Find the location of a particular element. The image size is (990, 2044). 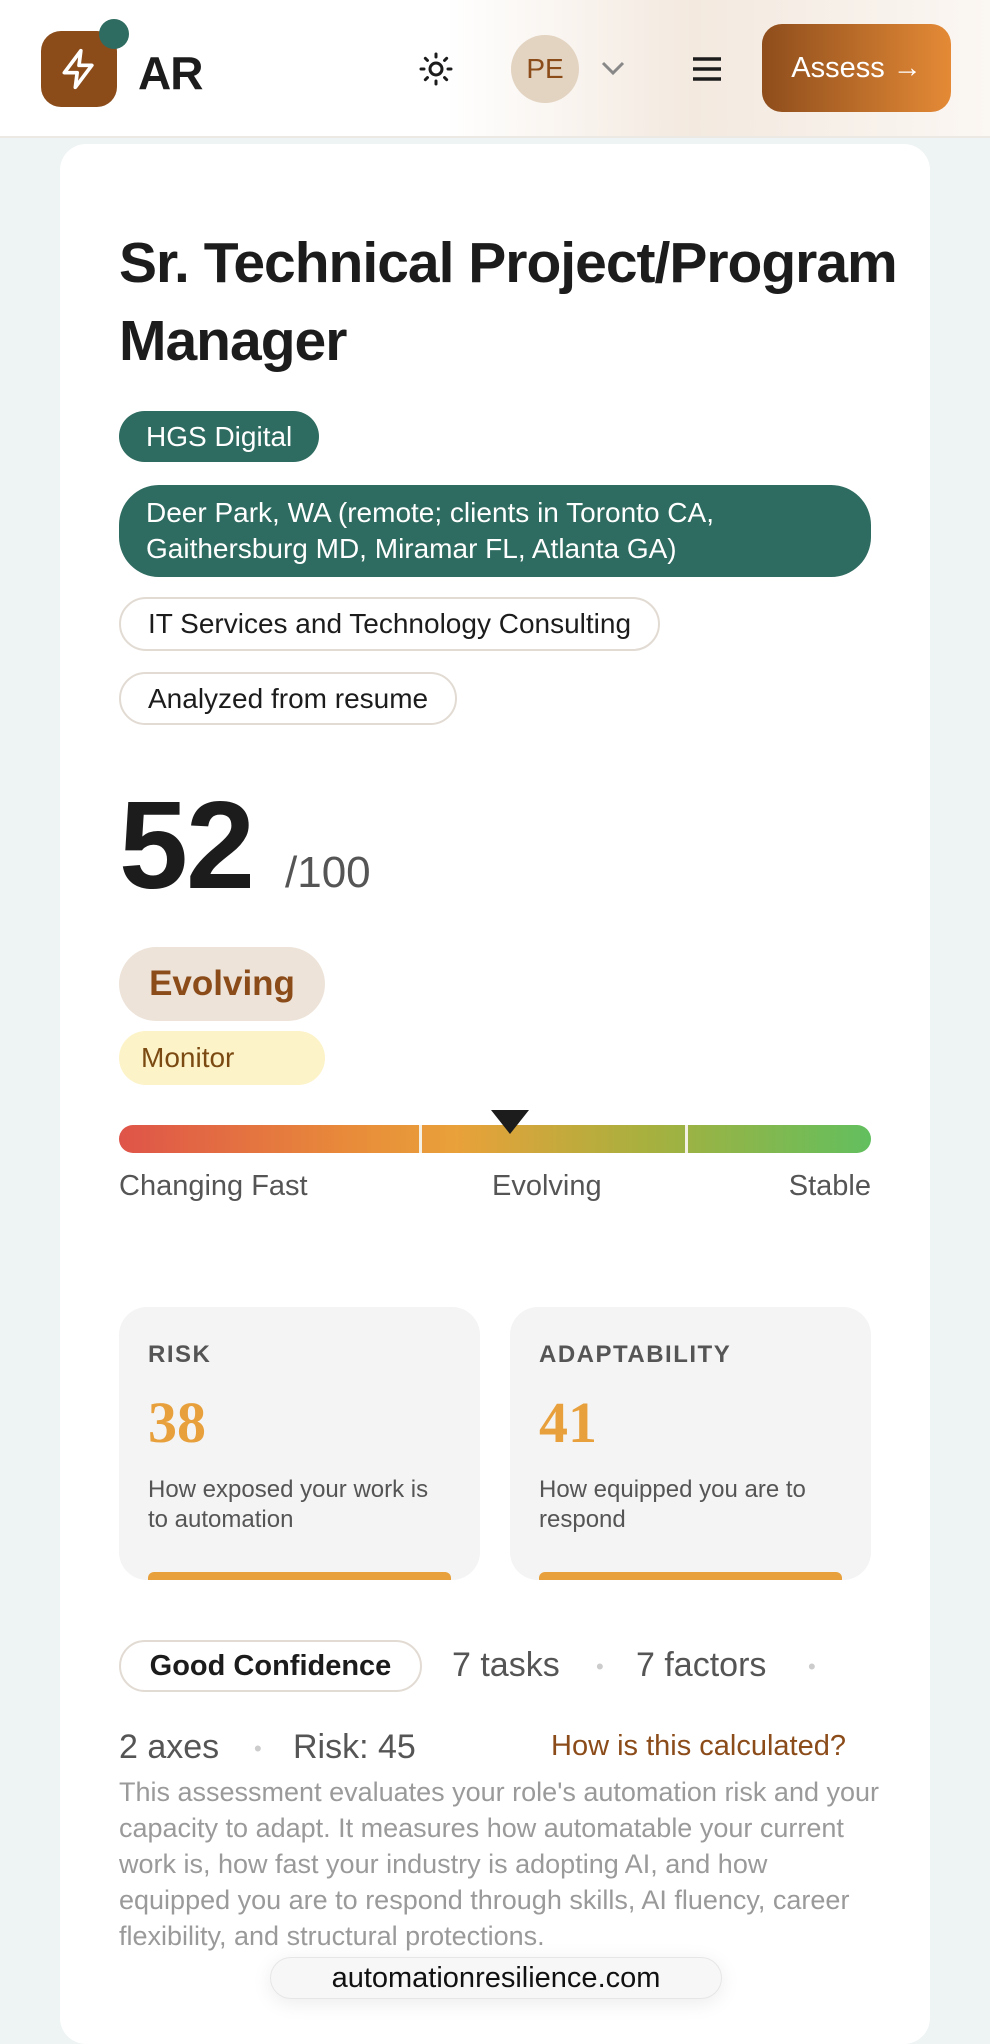

metric-label: RISK is located at coordinates (180, 1354).